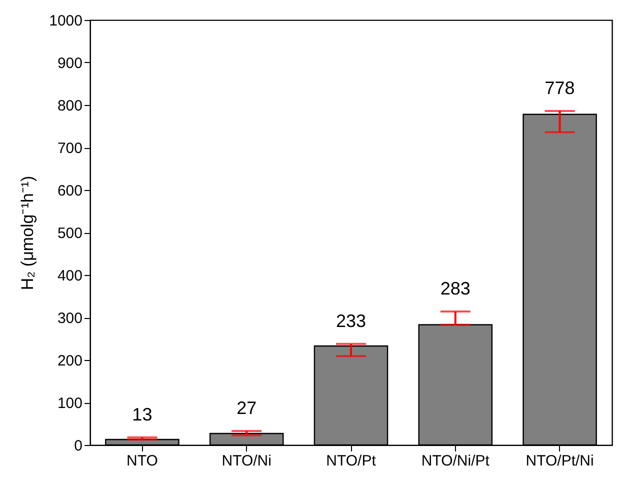 This screenshot has width=627, height=480. What do you see at coordinates (351, 461) in the screenshot?
I see `x-tick-label: NTO/Pt` at bounding box center [351, 461].